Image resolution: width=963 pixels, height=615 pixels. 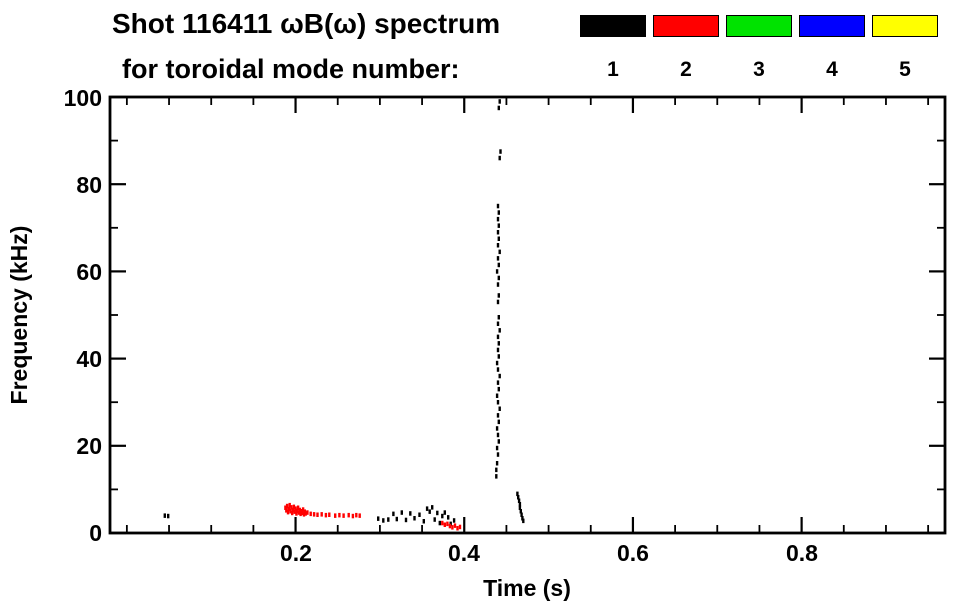 I want to click on legend-label-4: 4, so click(x=832, y=69).